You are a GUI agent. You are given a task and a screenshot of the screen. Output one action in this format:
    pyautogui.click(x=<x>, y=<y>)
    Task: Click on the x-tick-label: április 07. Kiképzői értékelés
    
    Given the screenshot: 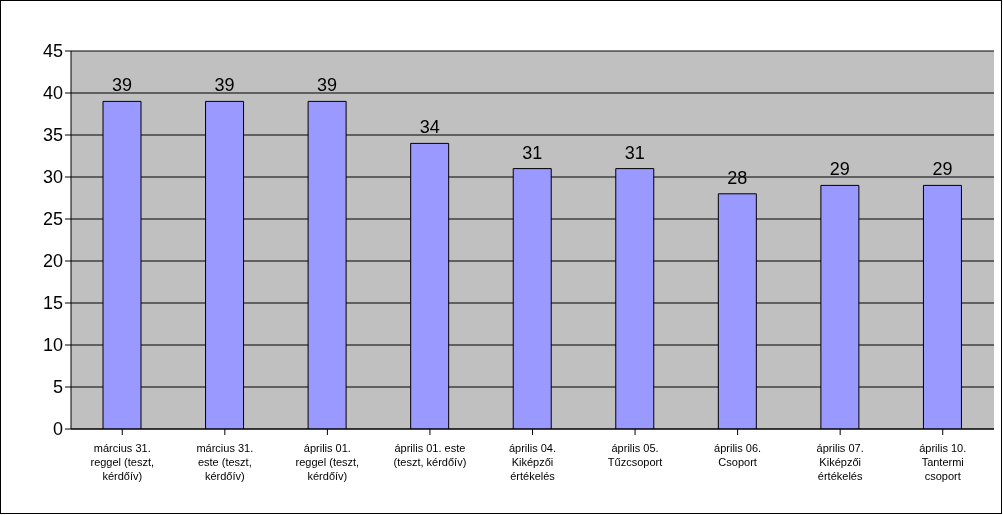 What is the action you would take?
    pyautogui.click(x=840, y=462)
    